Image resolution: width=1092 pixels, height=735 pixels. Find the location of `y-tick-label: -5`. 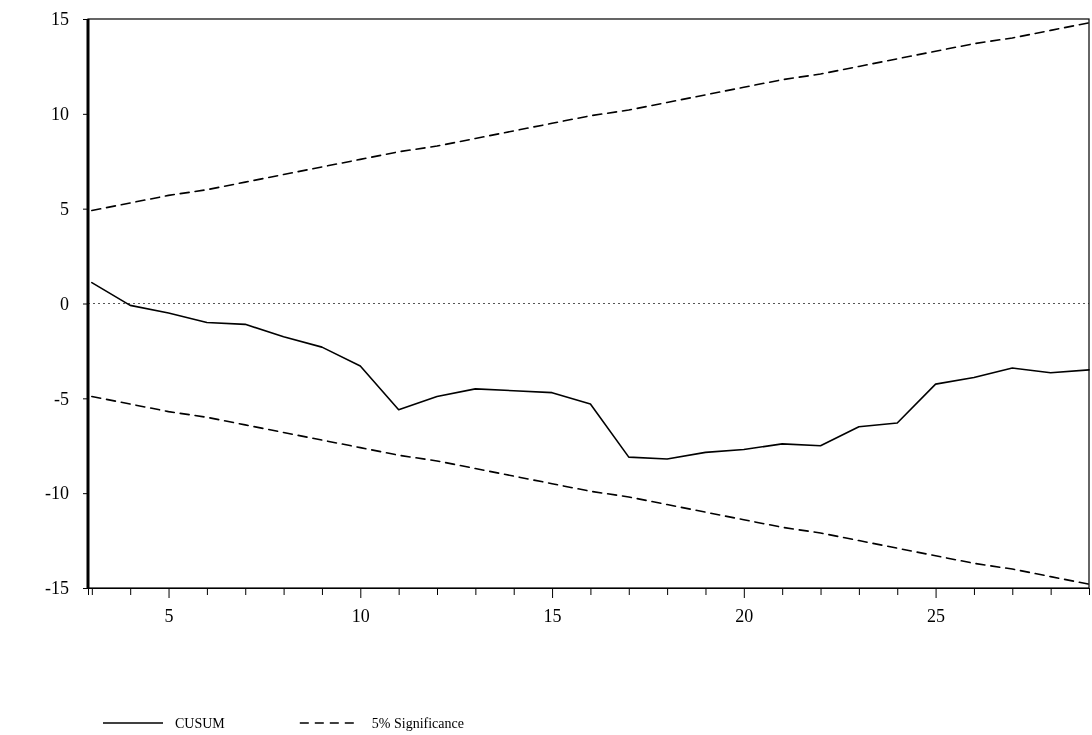

y-tick-label: -5 is located at coordinates (61, 398).